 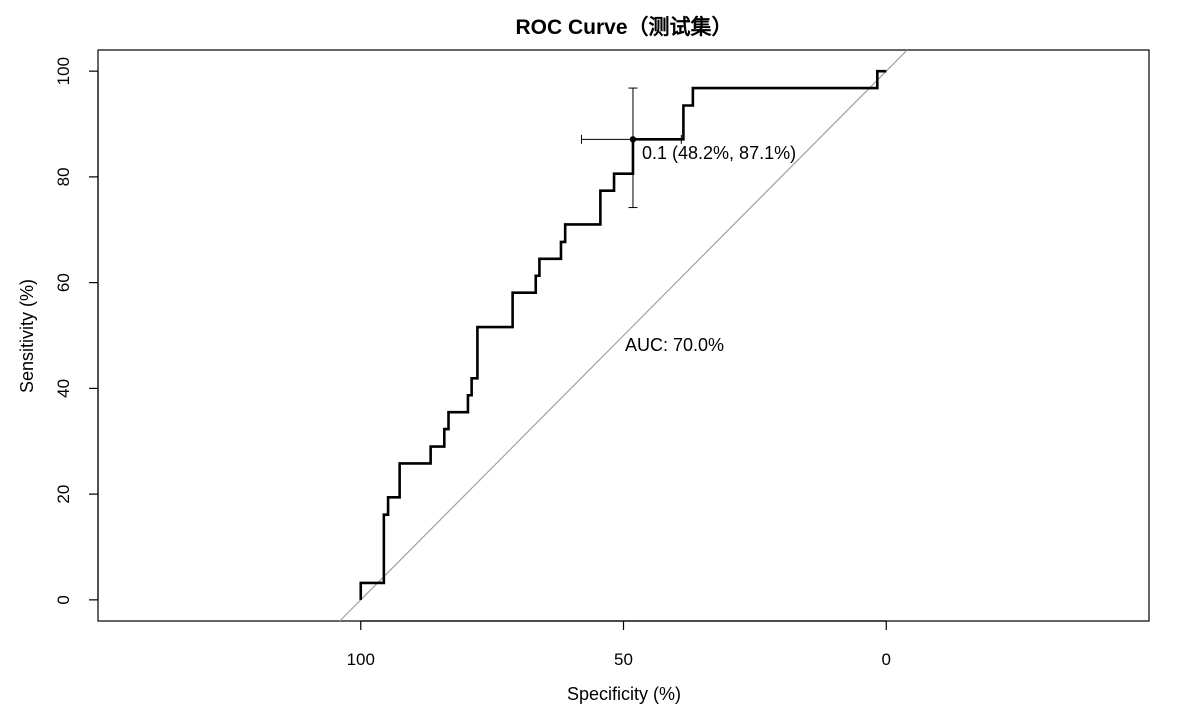 I want to click on y-tick-label: 20, so click(x=63, y=494).